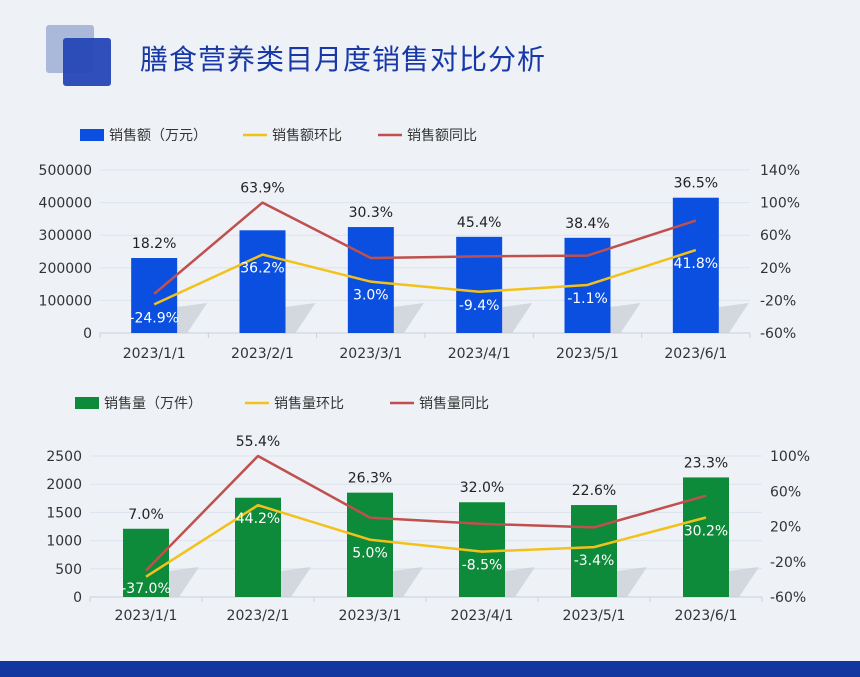  What do you see at coordinates (785, 528) in the screenshot?
I see `sales-volume-right-tick: 20%` at bounding box center [785, 528].